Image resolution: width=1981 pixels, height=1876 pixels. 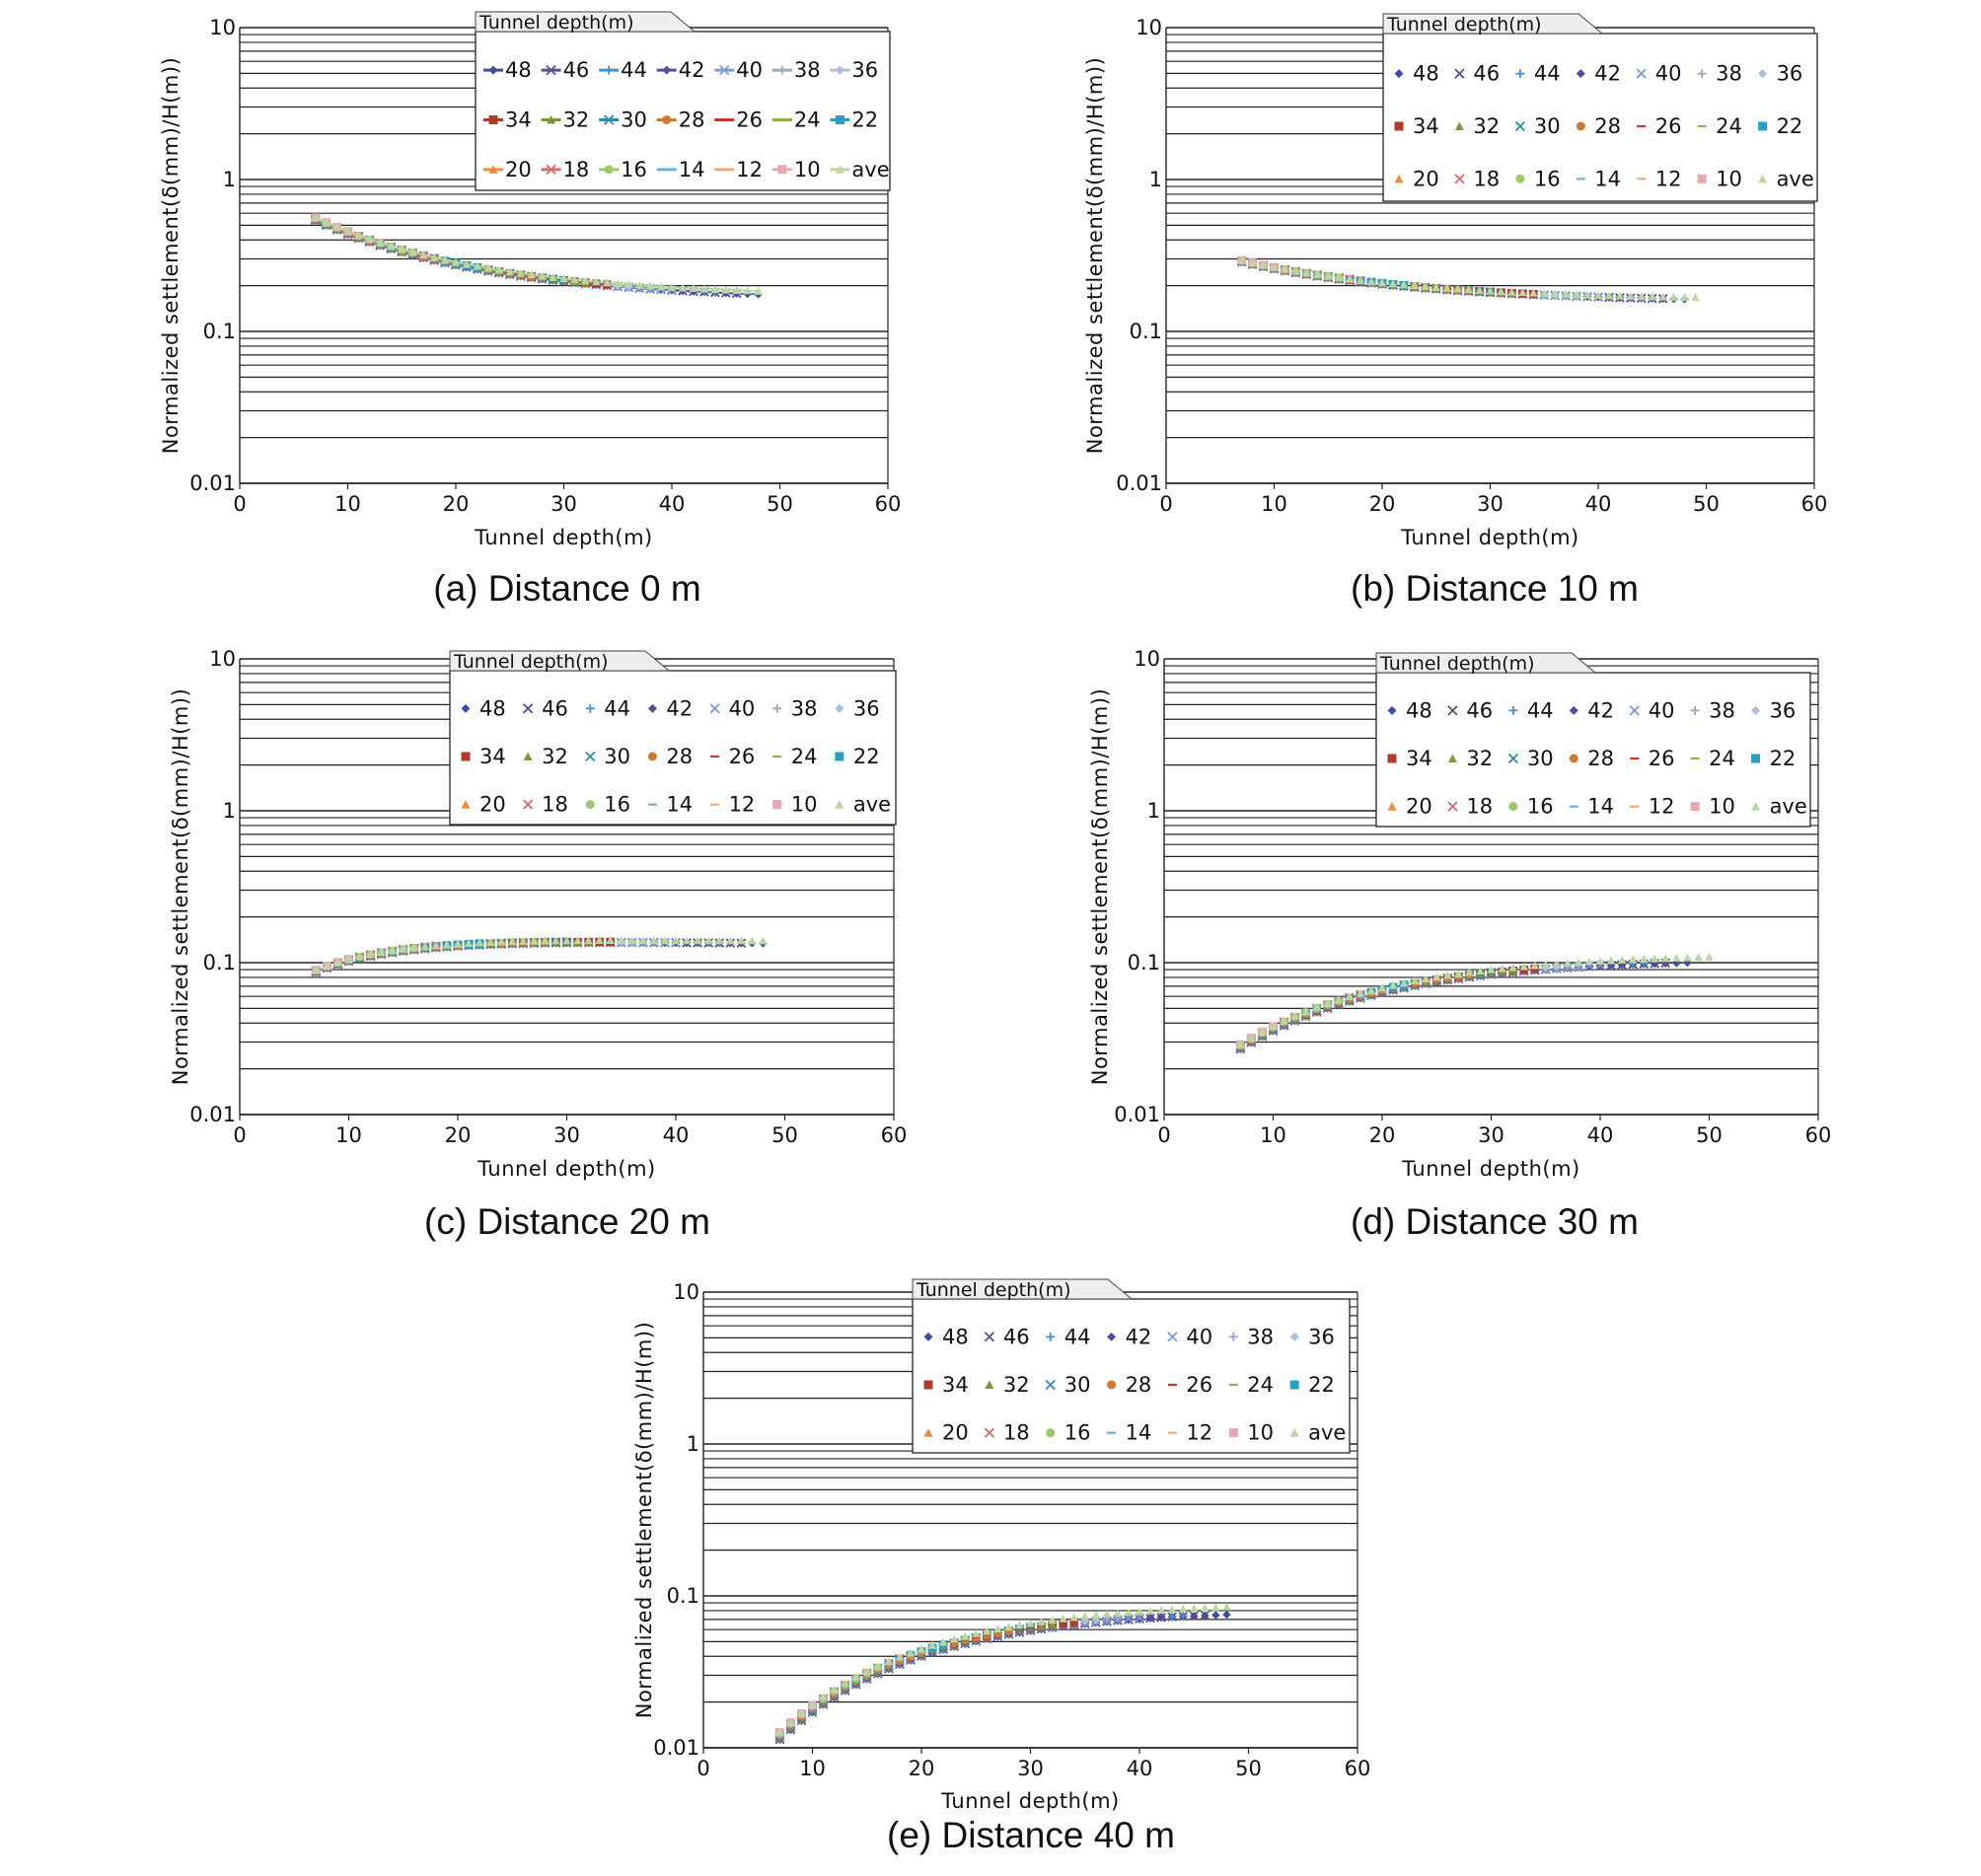 I want to click on legend-label: 30, so click(x=1077, y=1385).